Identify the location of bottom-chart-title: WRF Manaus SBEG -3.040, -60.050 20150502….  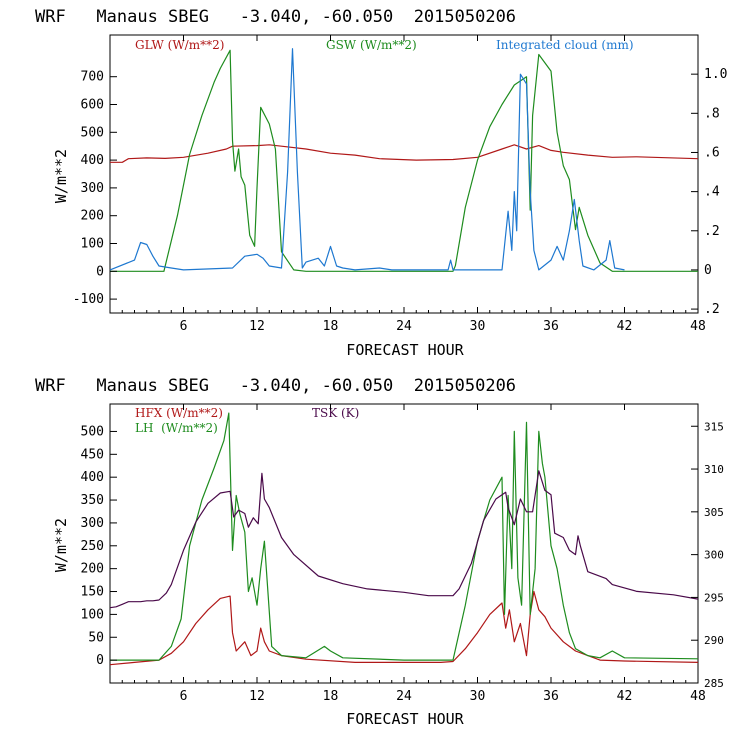
(275, 386).